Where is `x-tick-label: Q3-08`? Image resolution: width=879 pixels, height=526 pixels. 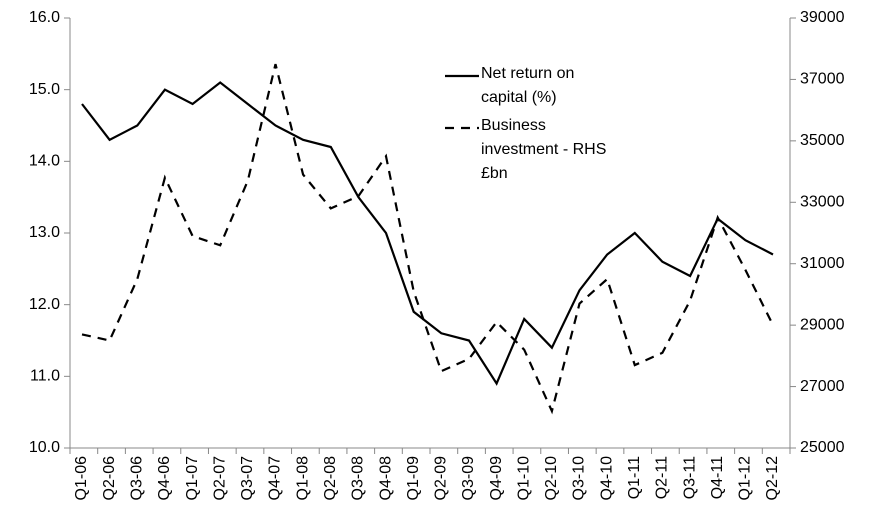 x-tick-label: Q3-08 is located at coordinates (358, 478).